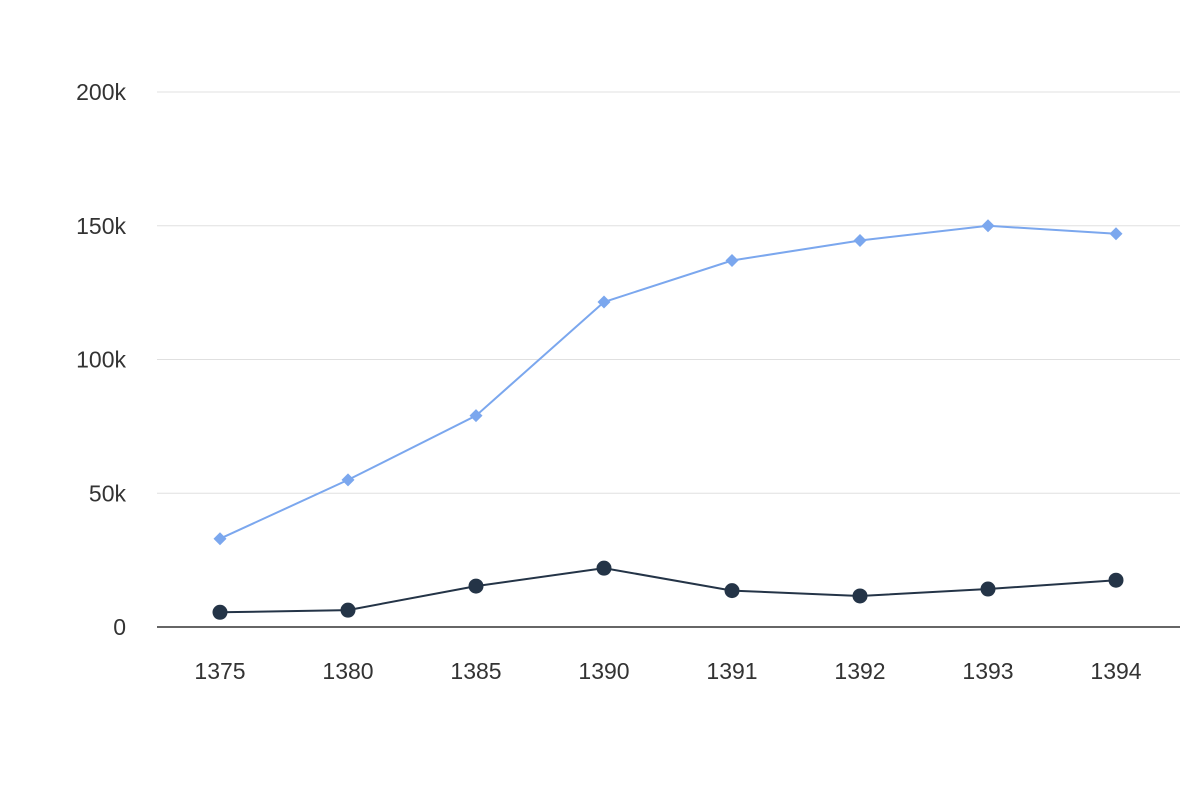 This screenshot has height=800, width=1200. I want to click on x-tick-label: 1375, so click(219, 671).